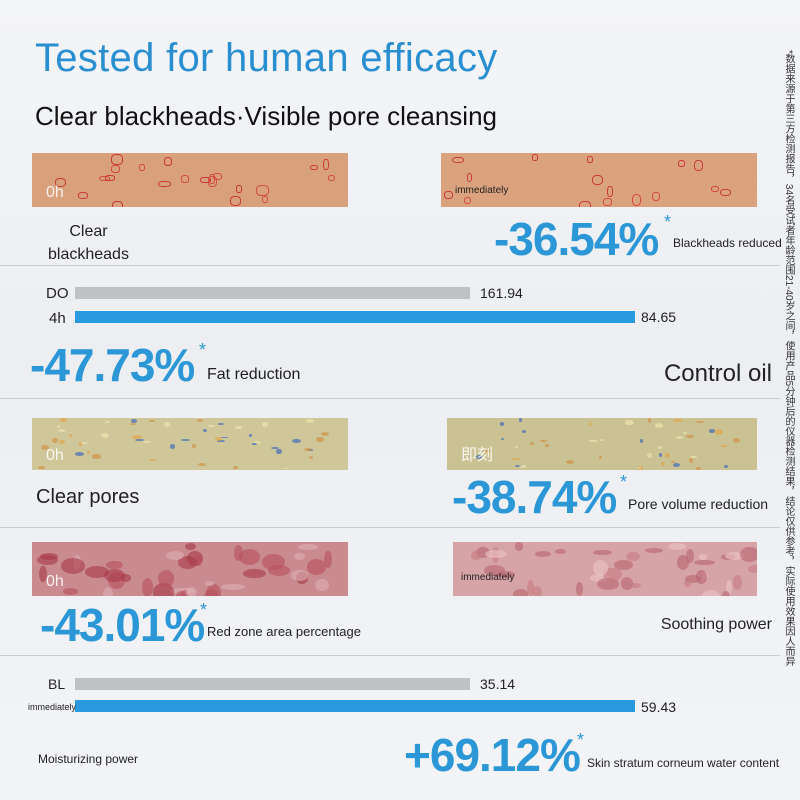 This screenshot has width=800, height=800. I want to click on bar-value: 35.14, so click(498, 684).